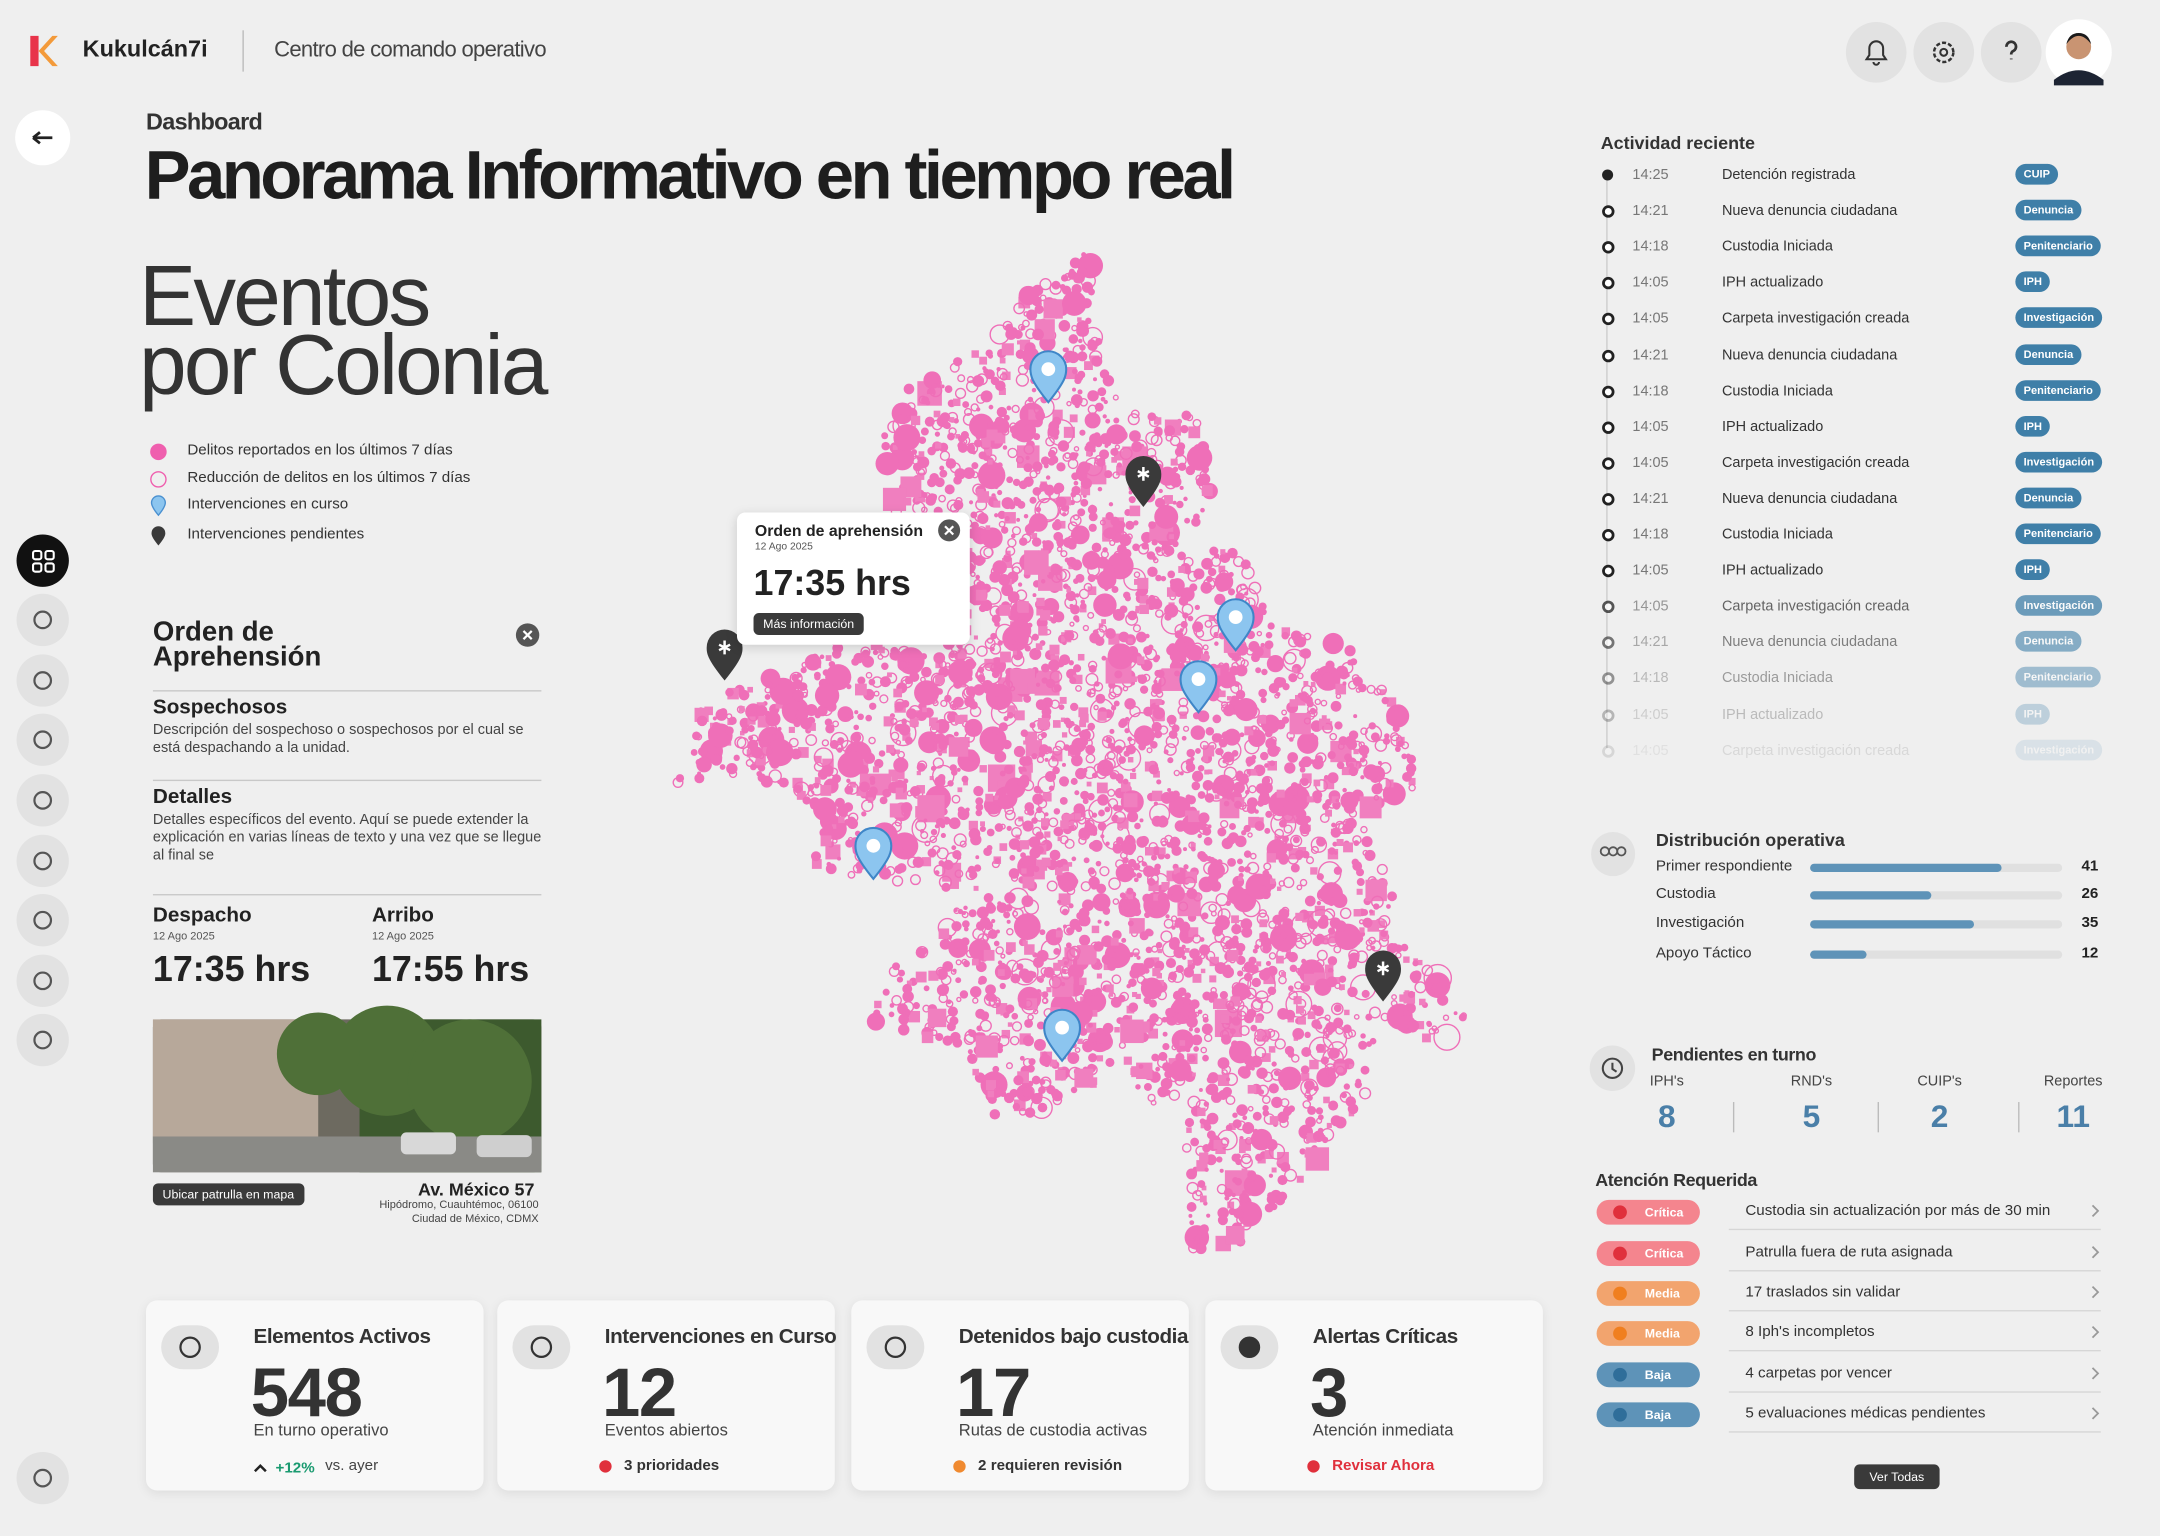 This screenshot has height=1536, width=2160. What do you see at coordinates (1772, 714) in the screenshot?
I see `activity-text: IPH actualizado` at bounding box center [1772, 714].